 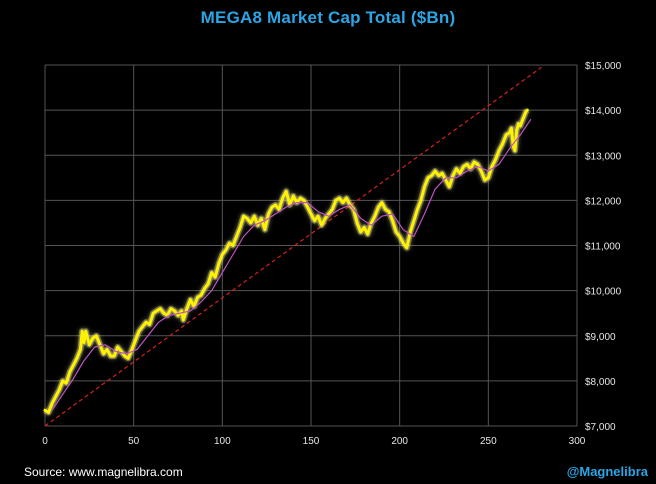 I want to click on twitter-handle: @Magnelibra, so click(x=607, y=471).